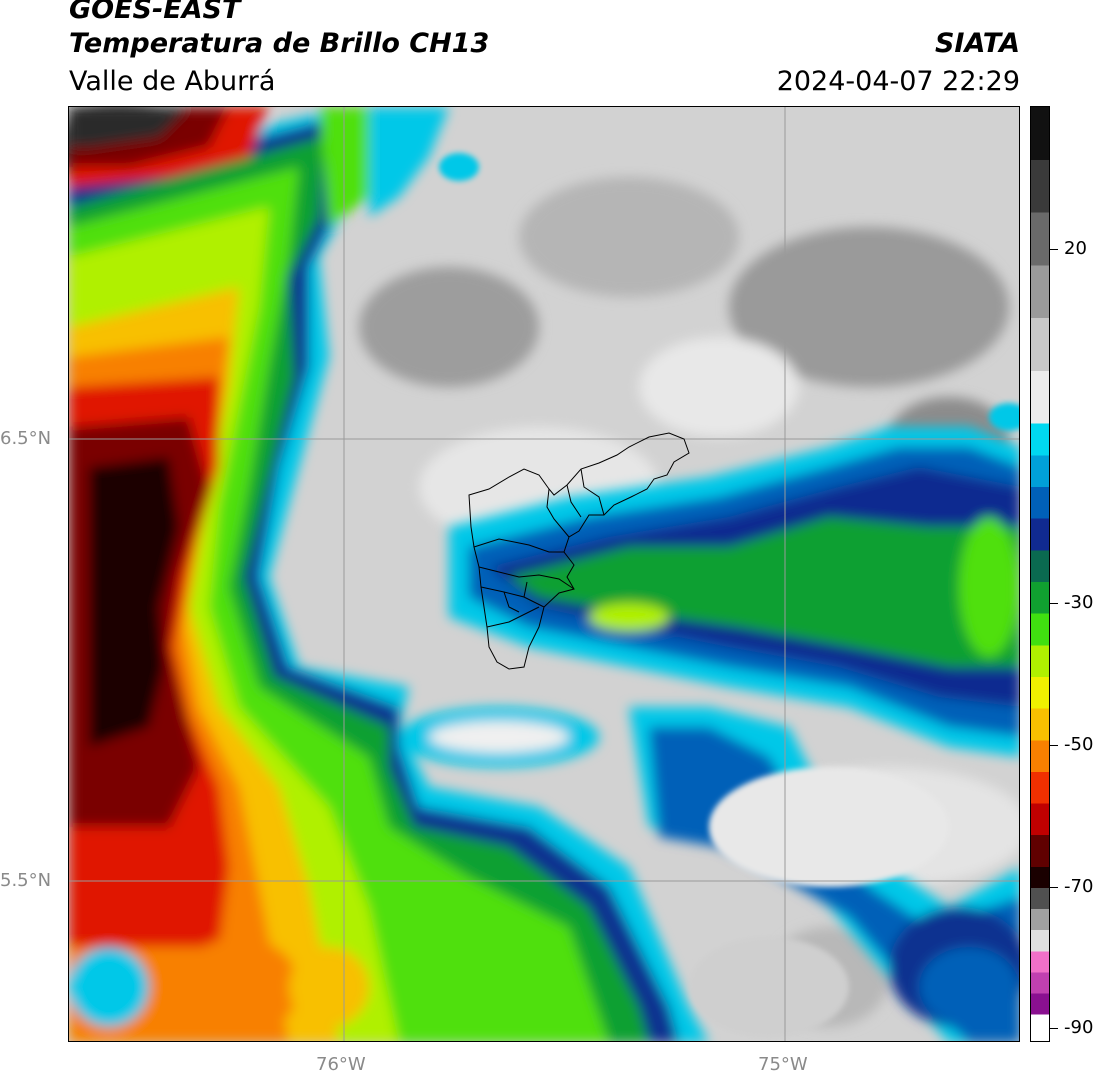 This screenshot has height=1078, width=1094. Describe the element at coordinates (1040, 574) in the screenshot. I see `temperature-colorbar` at that location.